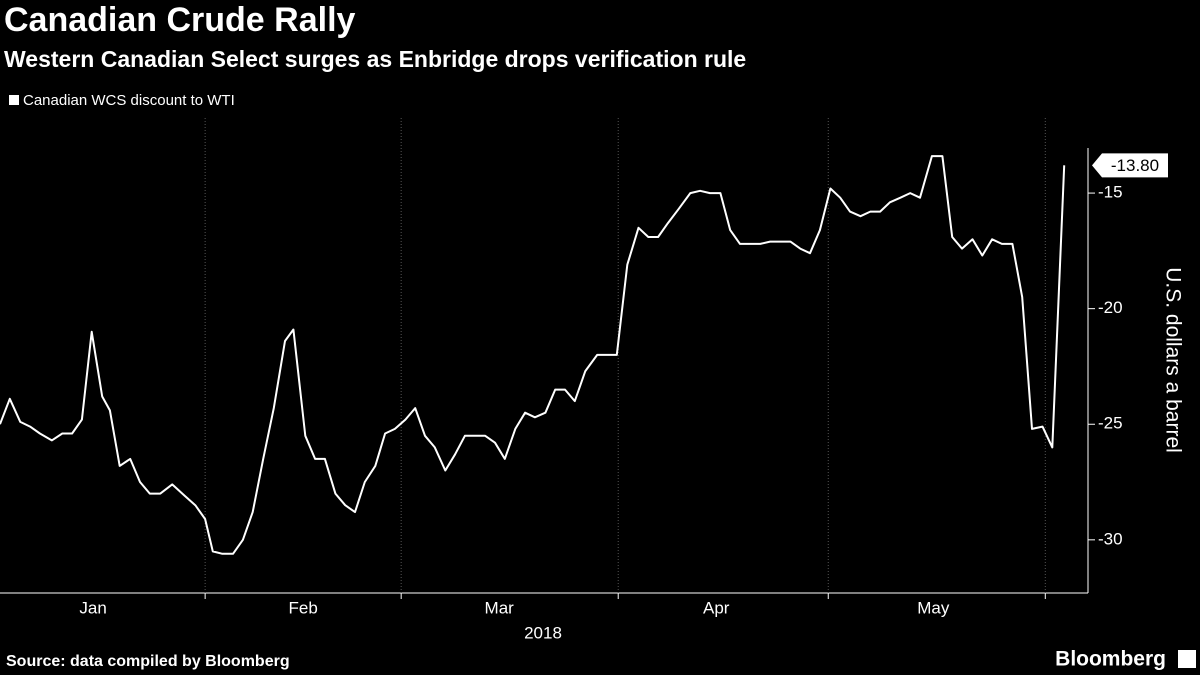 The width and height of the screenshot is (1200, 675). What do you see at coordinates (92, 607) in the screenshot?
I see `x-tick-label: Jan` at bounding box center [92, 607].